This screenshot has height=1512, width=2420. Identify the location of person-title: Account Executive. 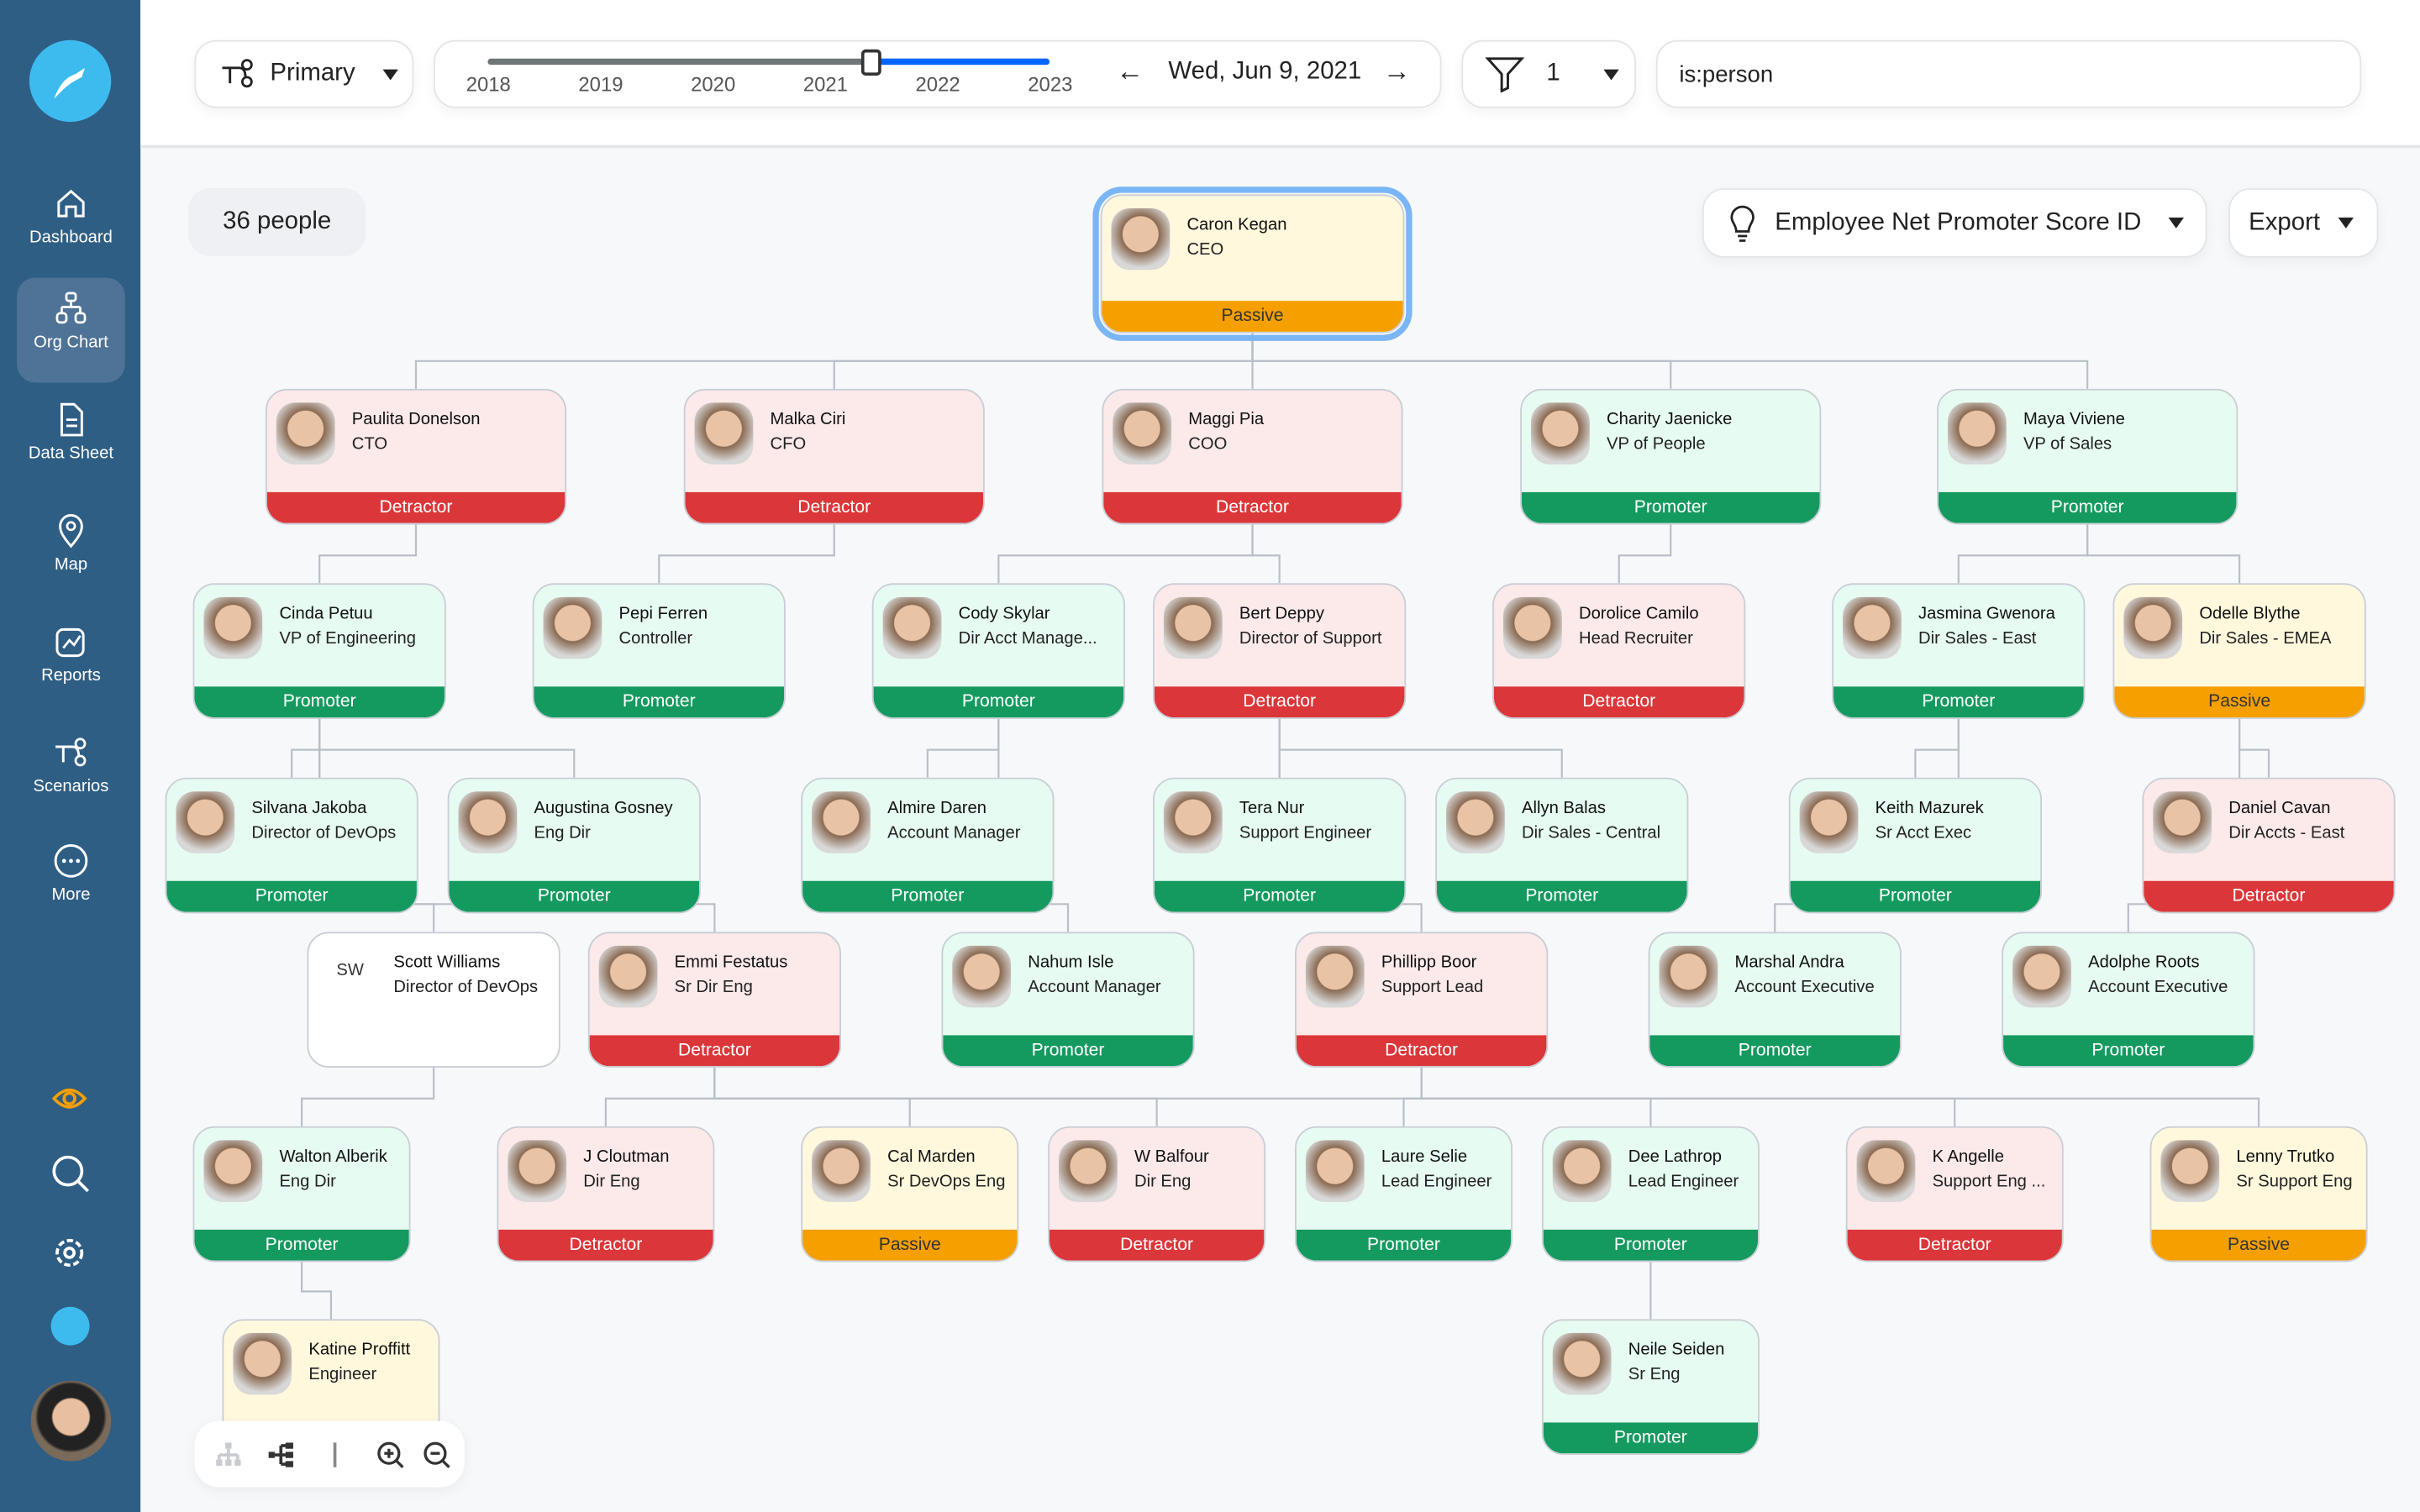
(2158, 987).